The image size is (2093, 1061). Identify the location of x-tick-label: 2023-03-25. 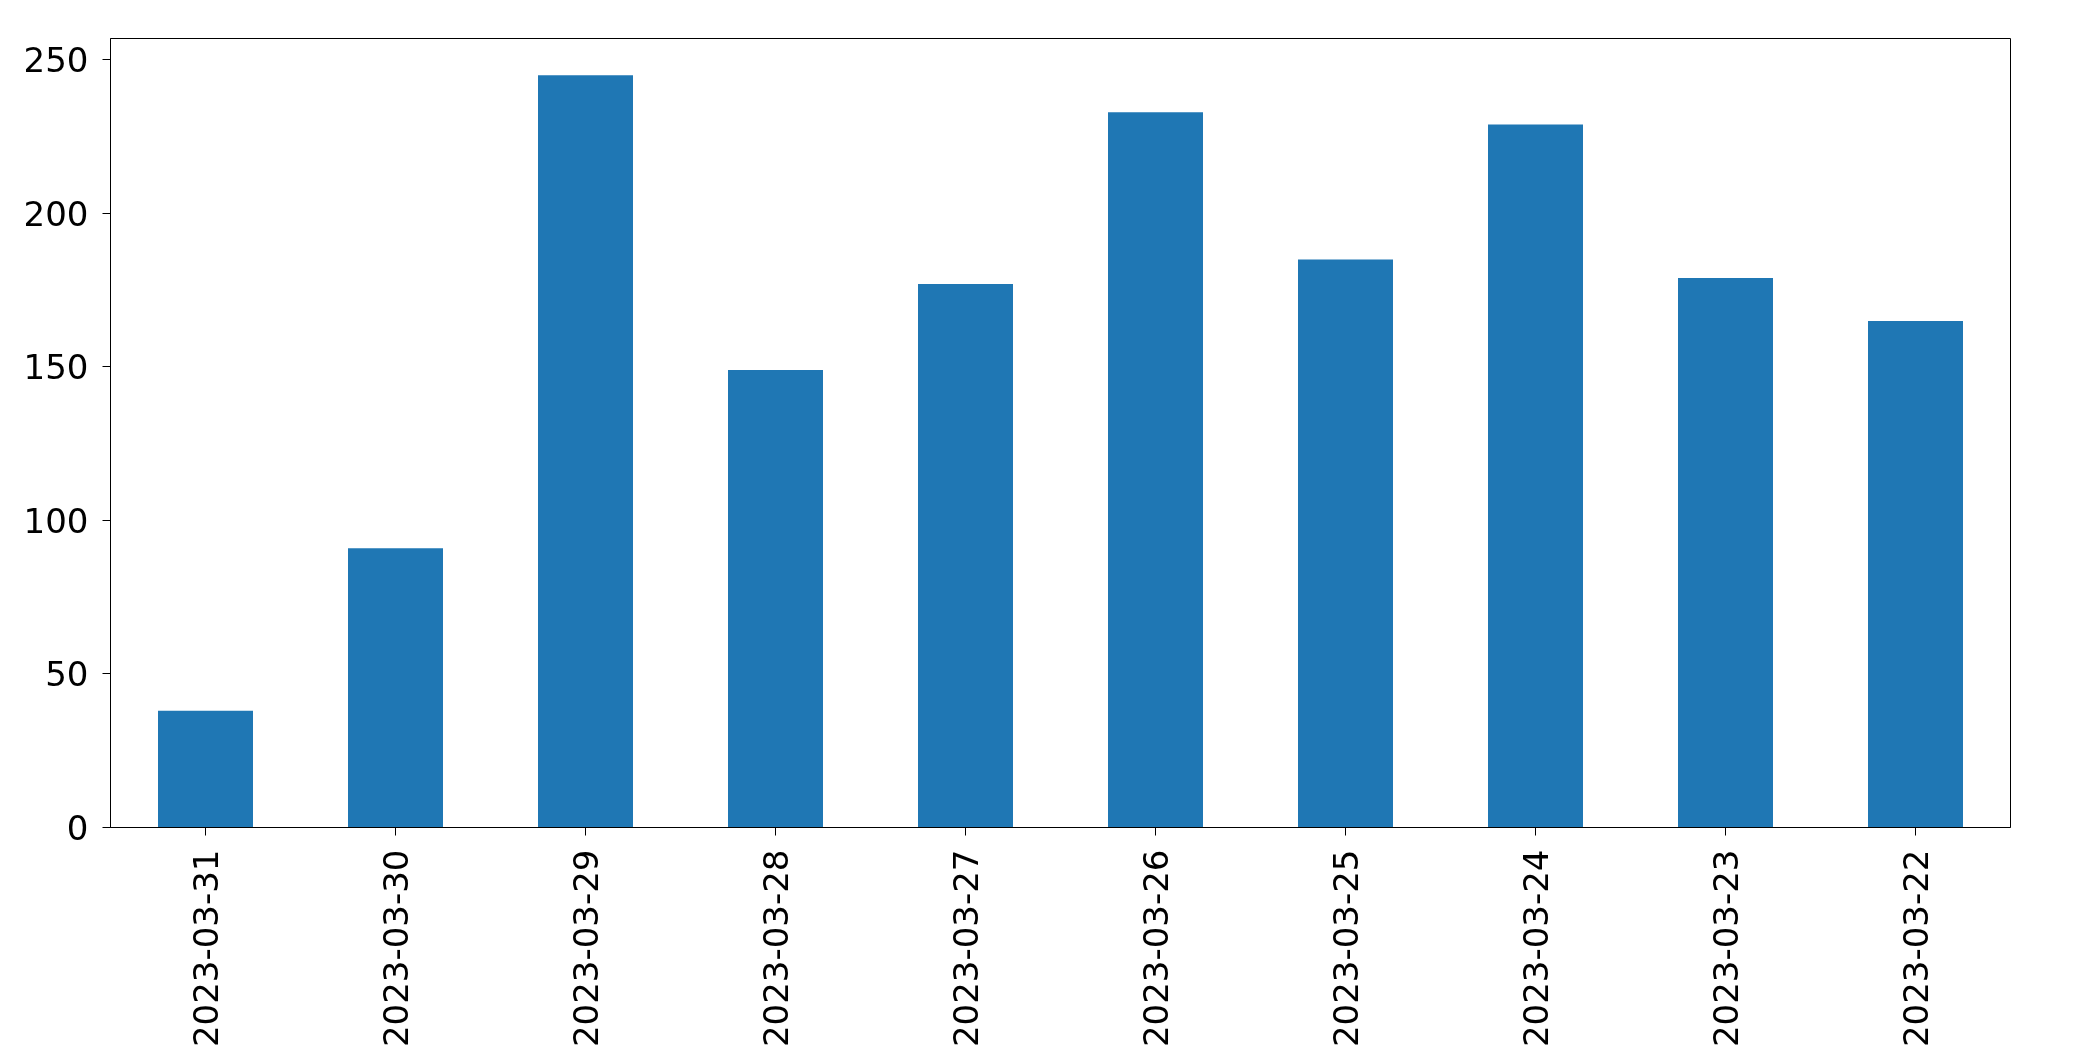
(1346, 948).